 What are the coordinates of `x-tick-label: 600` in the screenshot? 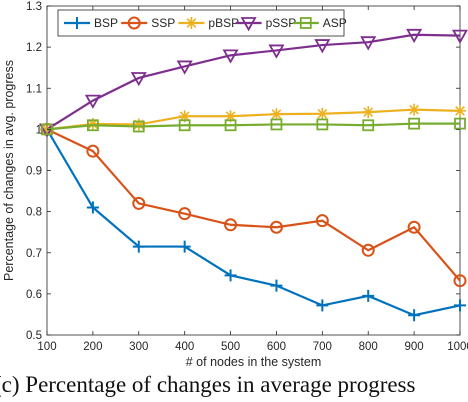 It's located at (276, 347).